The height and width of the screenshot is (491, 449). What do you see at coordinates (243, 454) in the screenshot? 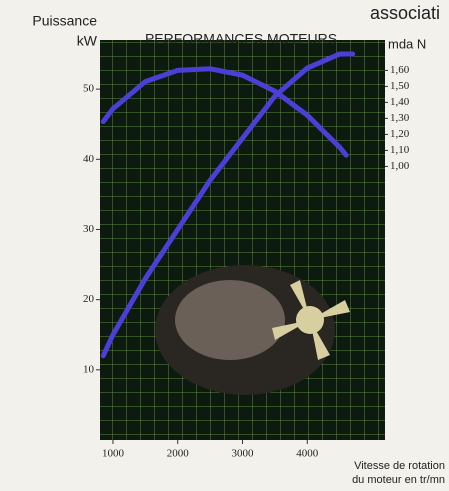
I see `x-tick-label: 3000` at bounding box center [243, 454].